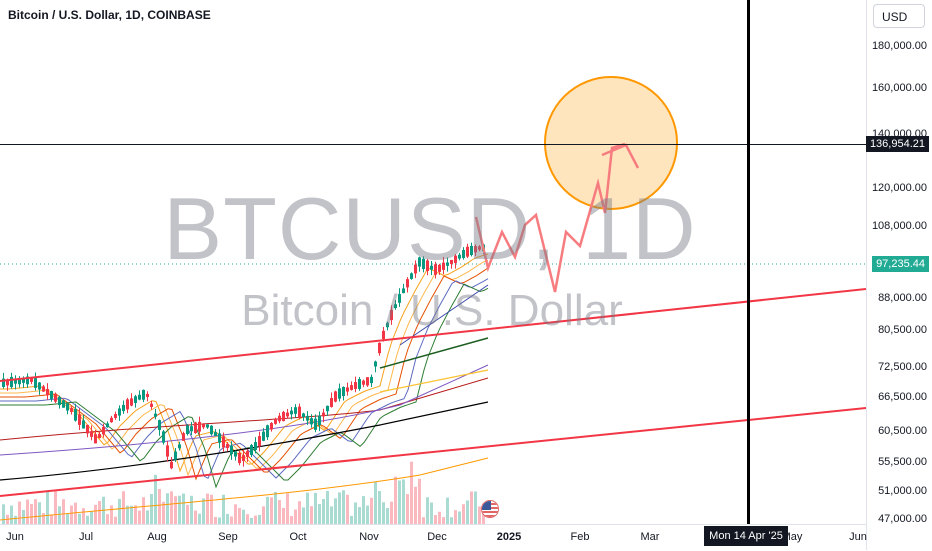  What do you see at coordinates (899, 46) in the screenshot?
I see `price-tick-label: 180,000.00` at bounding box center [899, 46].